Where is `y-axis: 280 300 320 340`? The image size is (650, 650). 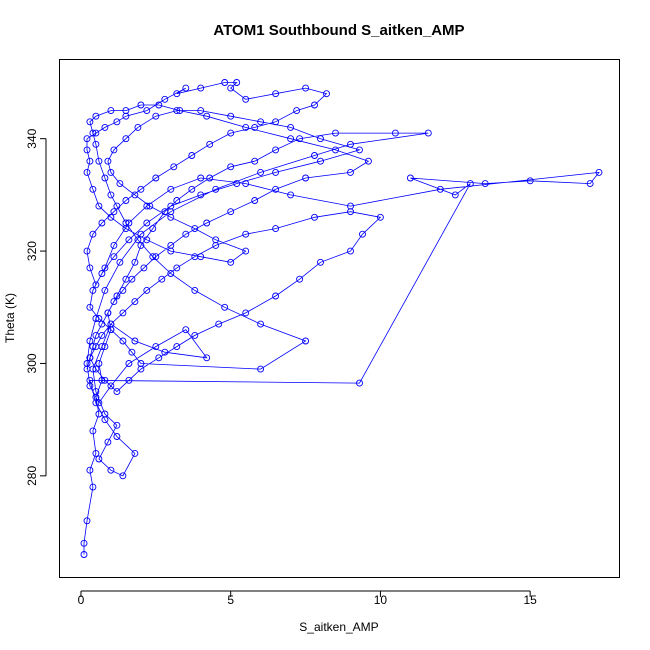
y-axis: 280 300 320 340 is located at coordinates (36, 307).